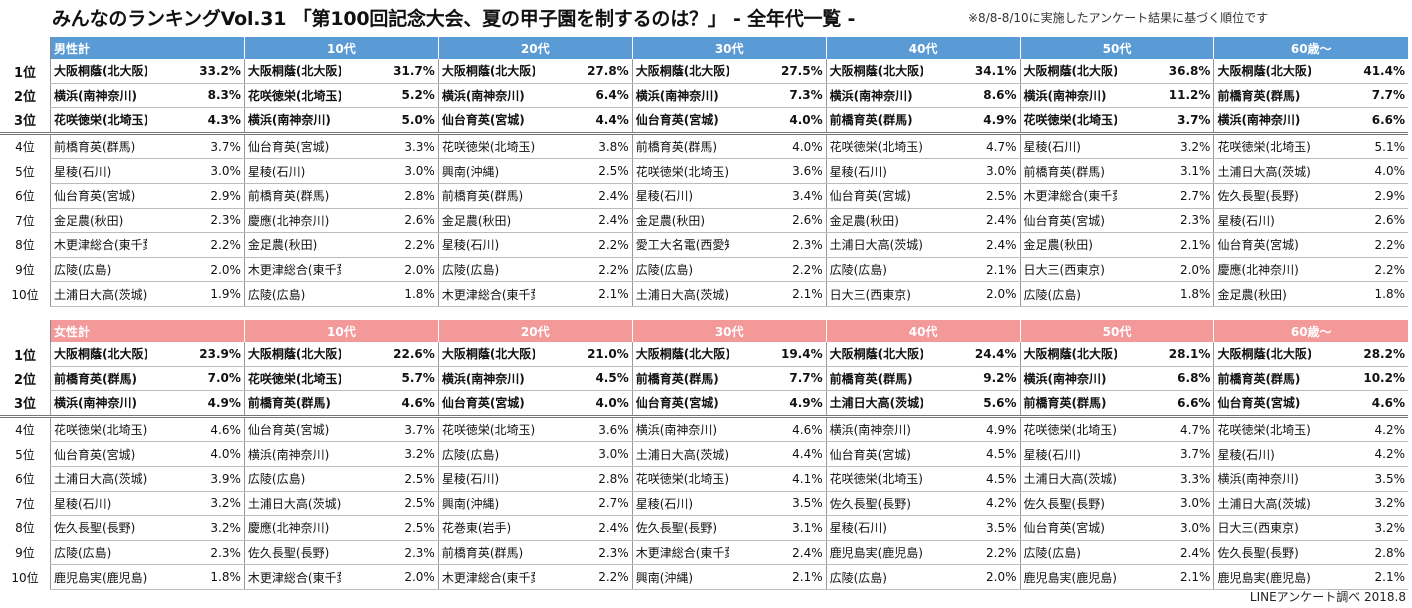  I want to click on vote-percent: 2.8%, so click(390, 196).